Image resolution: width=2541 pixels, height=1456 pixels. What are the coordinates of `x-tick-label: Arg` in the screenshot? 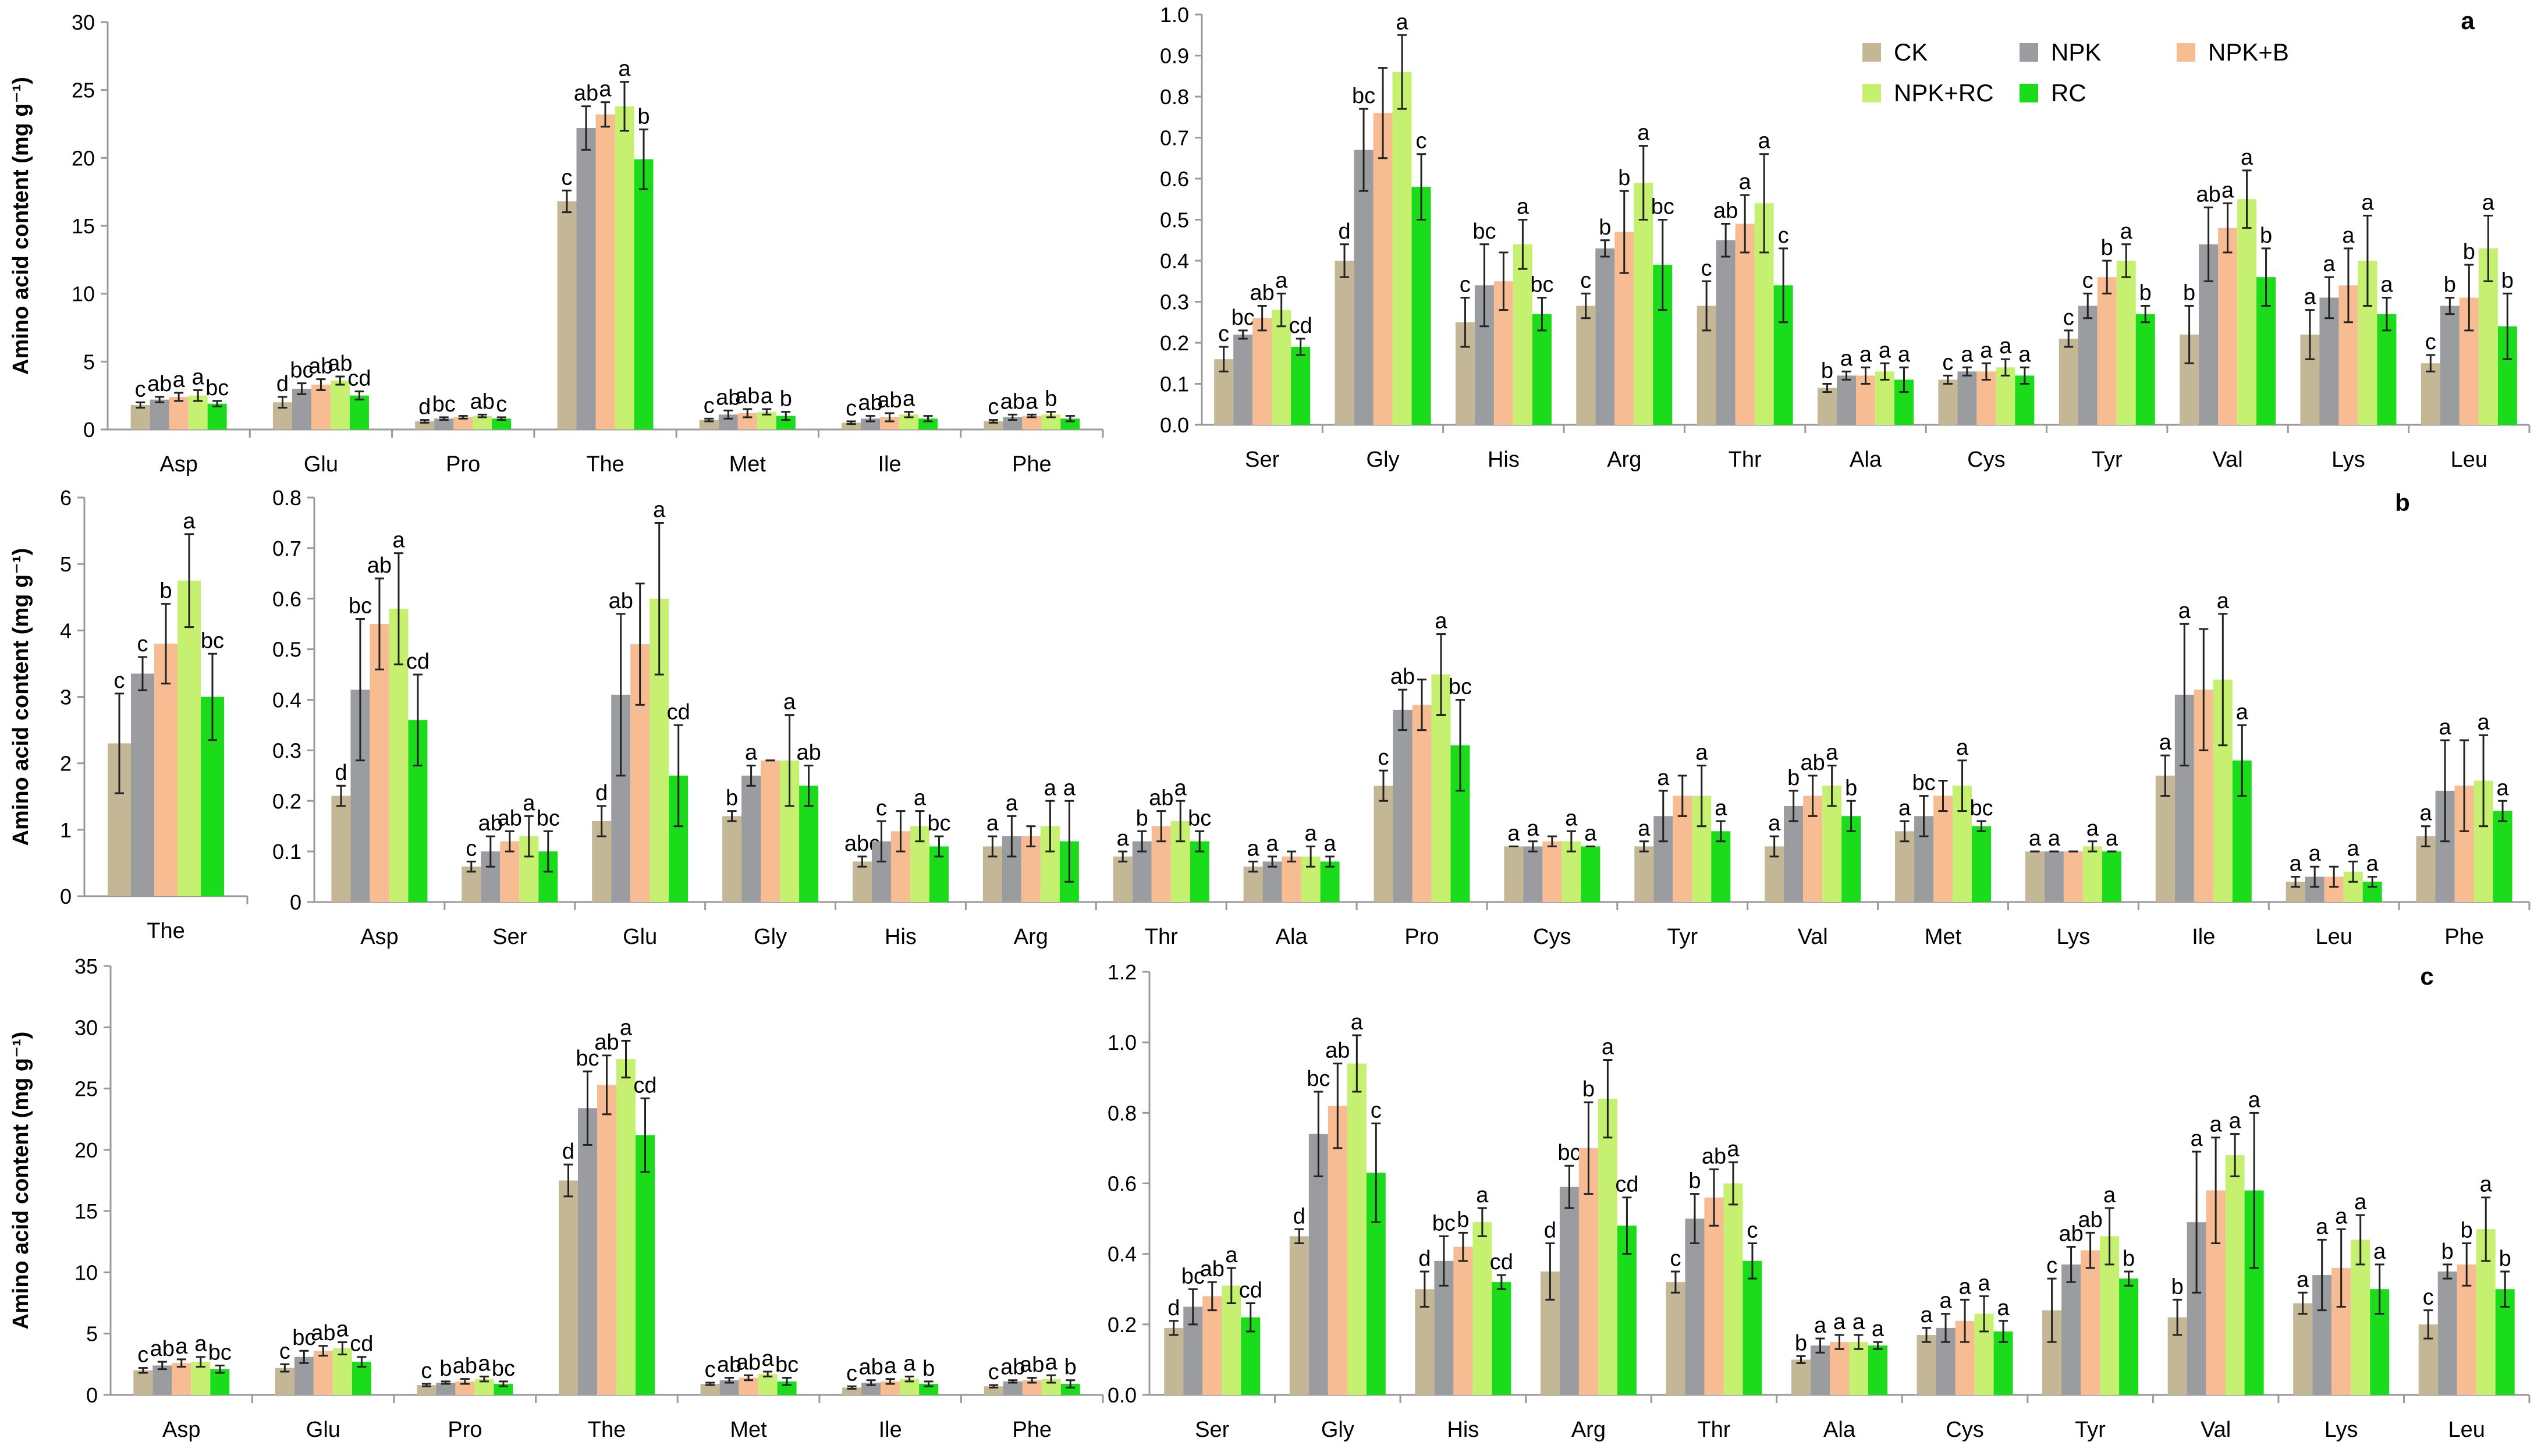 It's located at (1588, 1430).